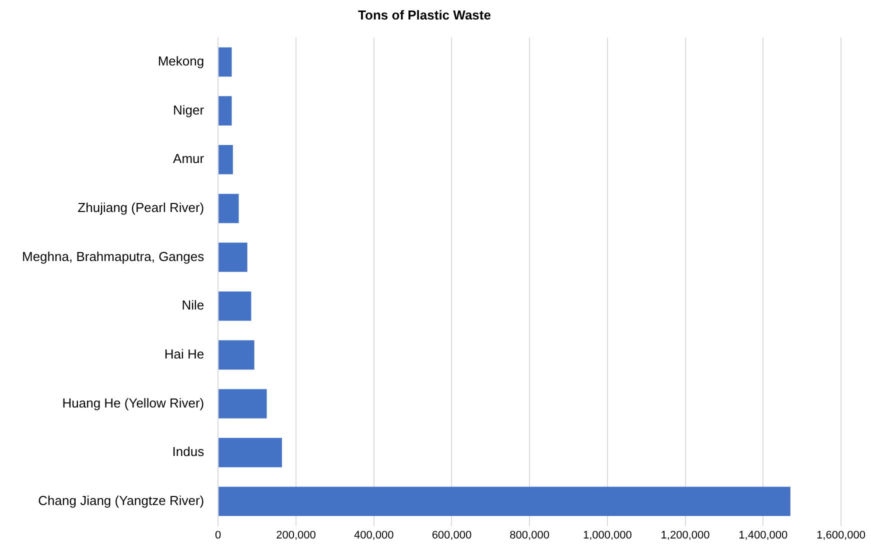  I want to click on x-tick-label: 1,400,000, so click(763, 535).